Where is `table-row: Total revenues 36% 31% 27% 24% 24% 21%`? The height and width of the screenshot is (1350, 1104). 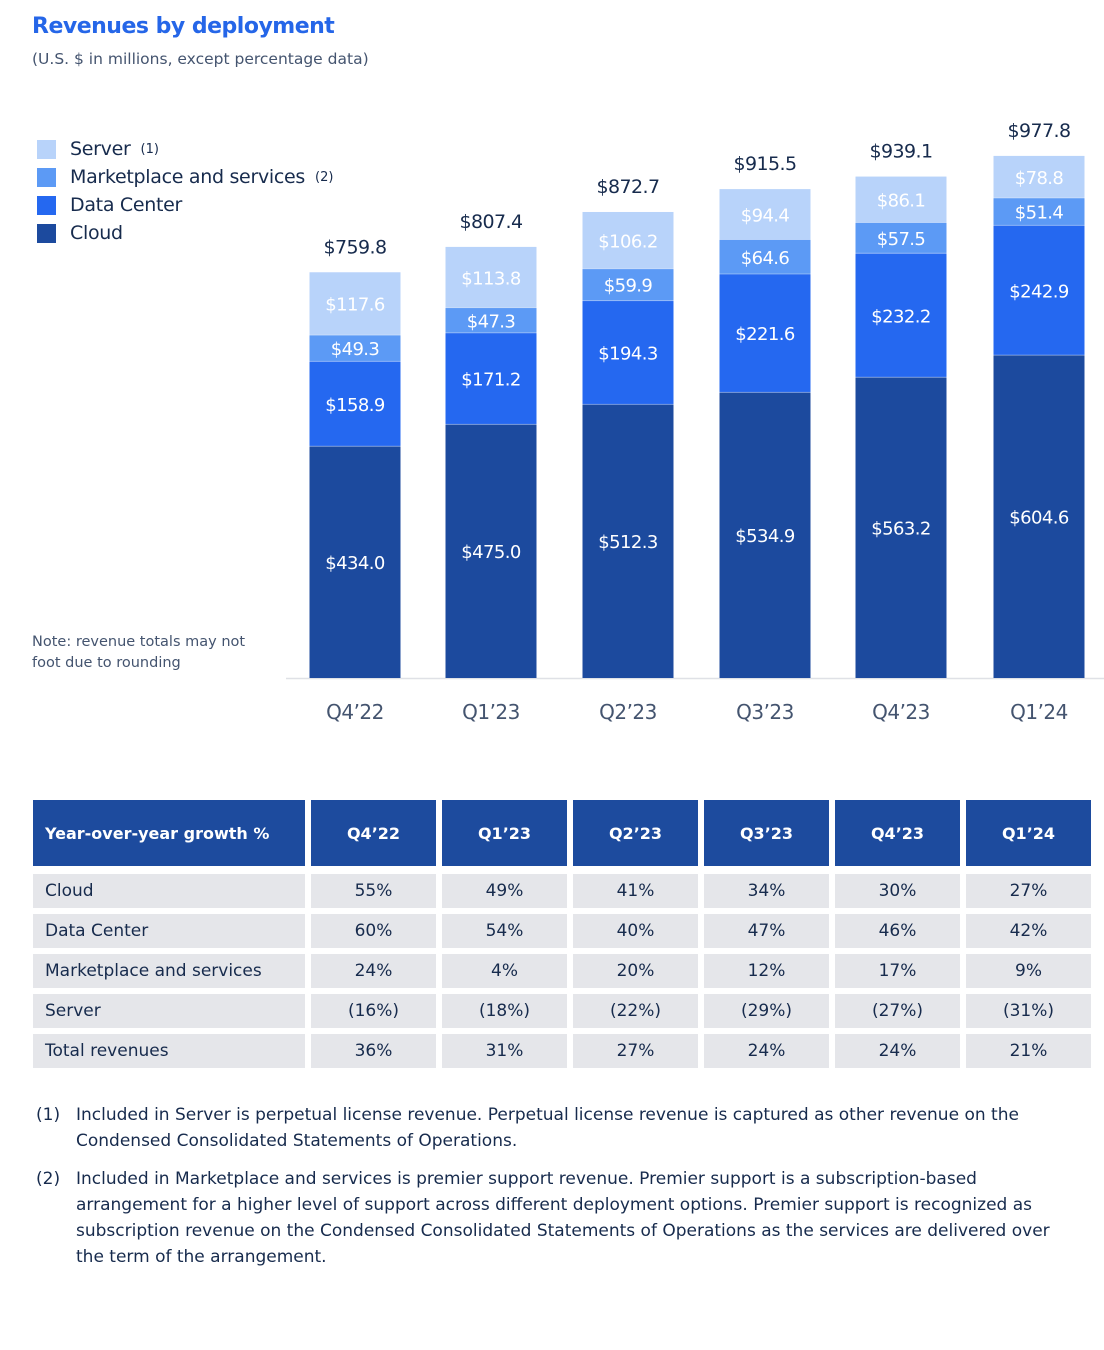
table-row: Total revenues 36% 31% 27% 24% 24% 21% is located at coordinates (565, 1054).